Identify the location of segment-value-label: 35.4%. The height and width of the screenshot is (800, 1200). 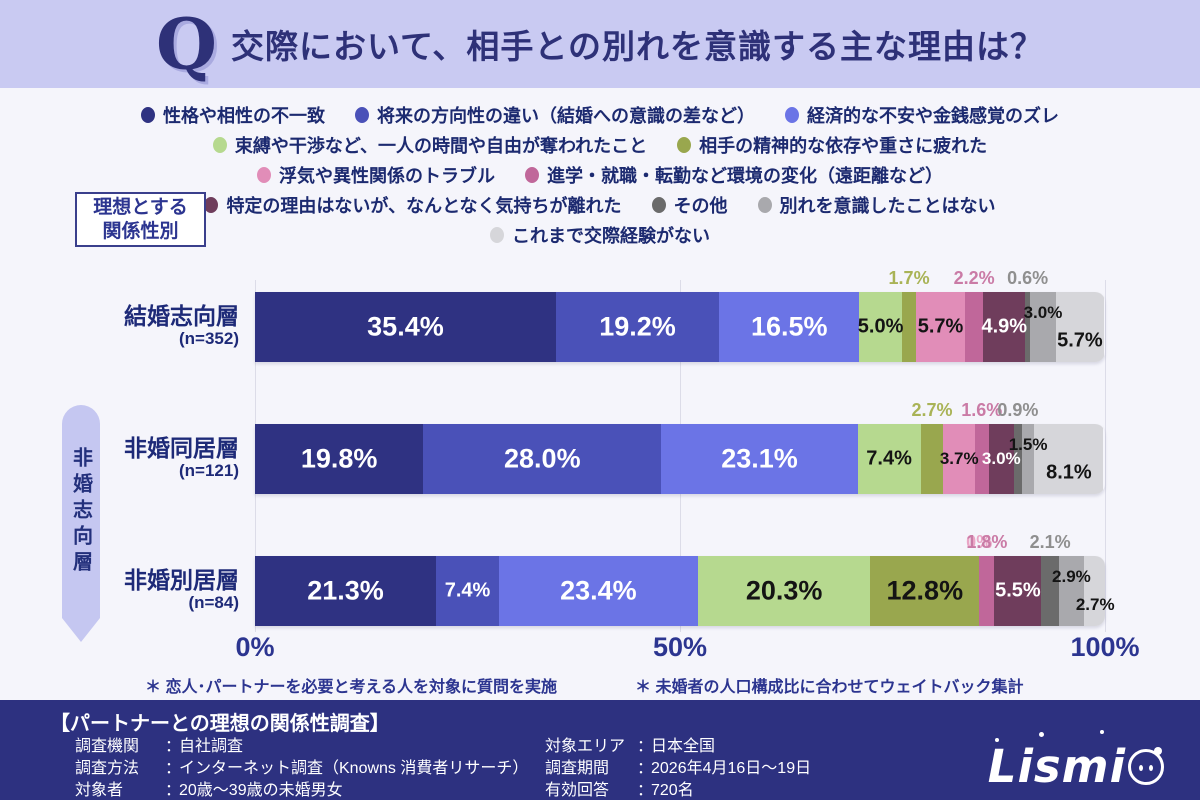
(405, 326).